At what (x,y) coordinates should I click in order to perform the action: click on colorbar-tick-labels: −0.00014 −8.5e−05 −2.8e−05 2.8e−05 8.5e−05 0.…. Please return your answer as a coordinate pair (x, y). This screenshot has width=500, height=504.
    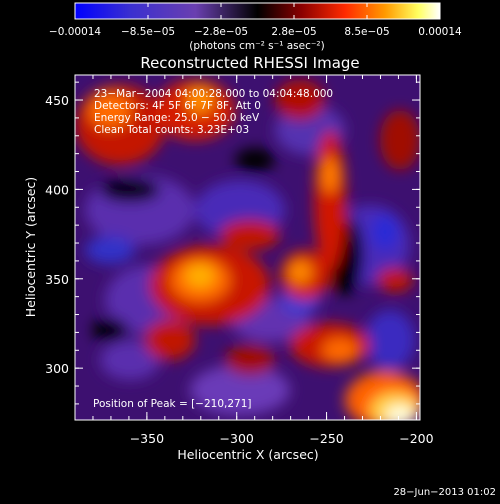
    Looking at the image, I should click on (255, 32).